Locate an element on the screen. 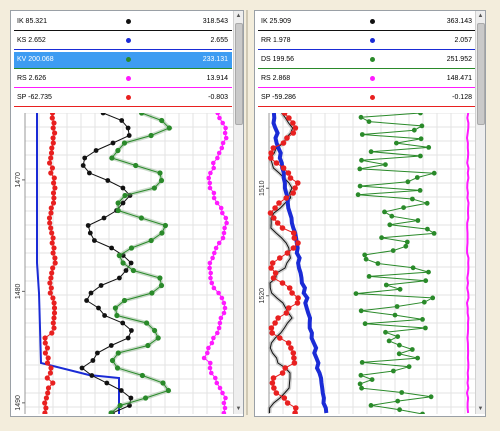 The width and height of the screenshot is (500, 431). legend-row: RS 2.626 13.914 is located at coordinates (123, 79).